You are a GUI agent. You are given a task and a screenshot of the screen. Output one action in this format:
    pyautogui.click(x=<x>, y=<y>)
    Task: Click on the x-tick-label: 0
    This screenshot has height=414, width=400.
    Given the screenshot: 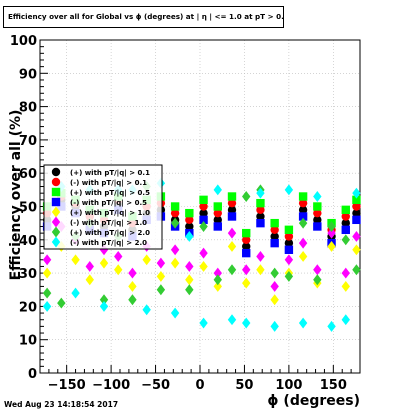 What is the action you would take?
    pyautogui.click(x=199, y=385)
    